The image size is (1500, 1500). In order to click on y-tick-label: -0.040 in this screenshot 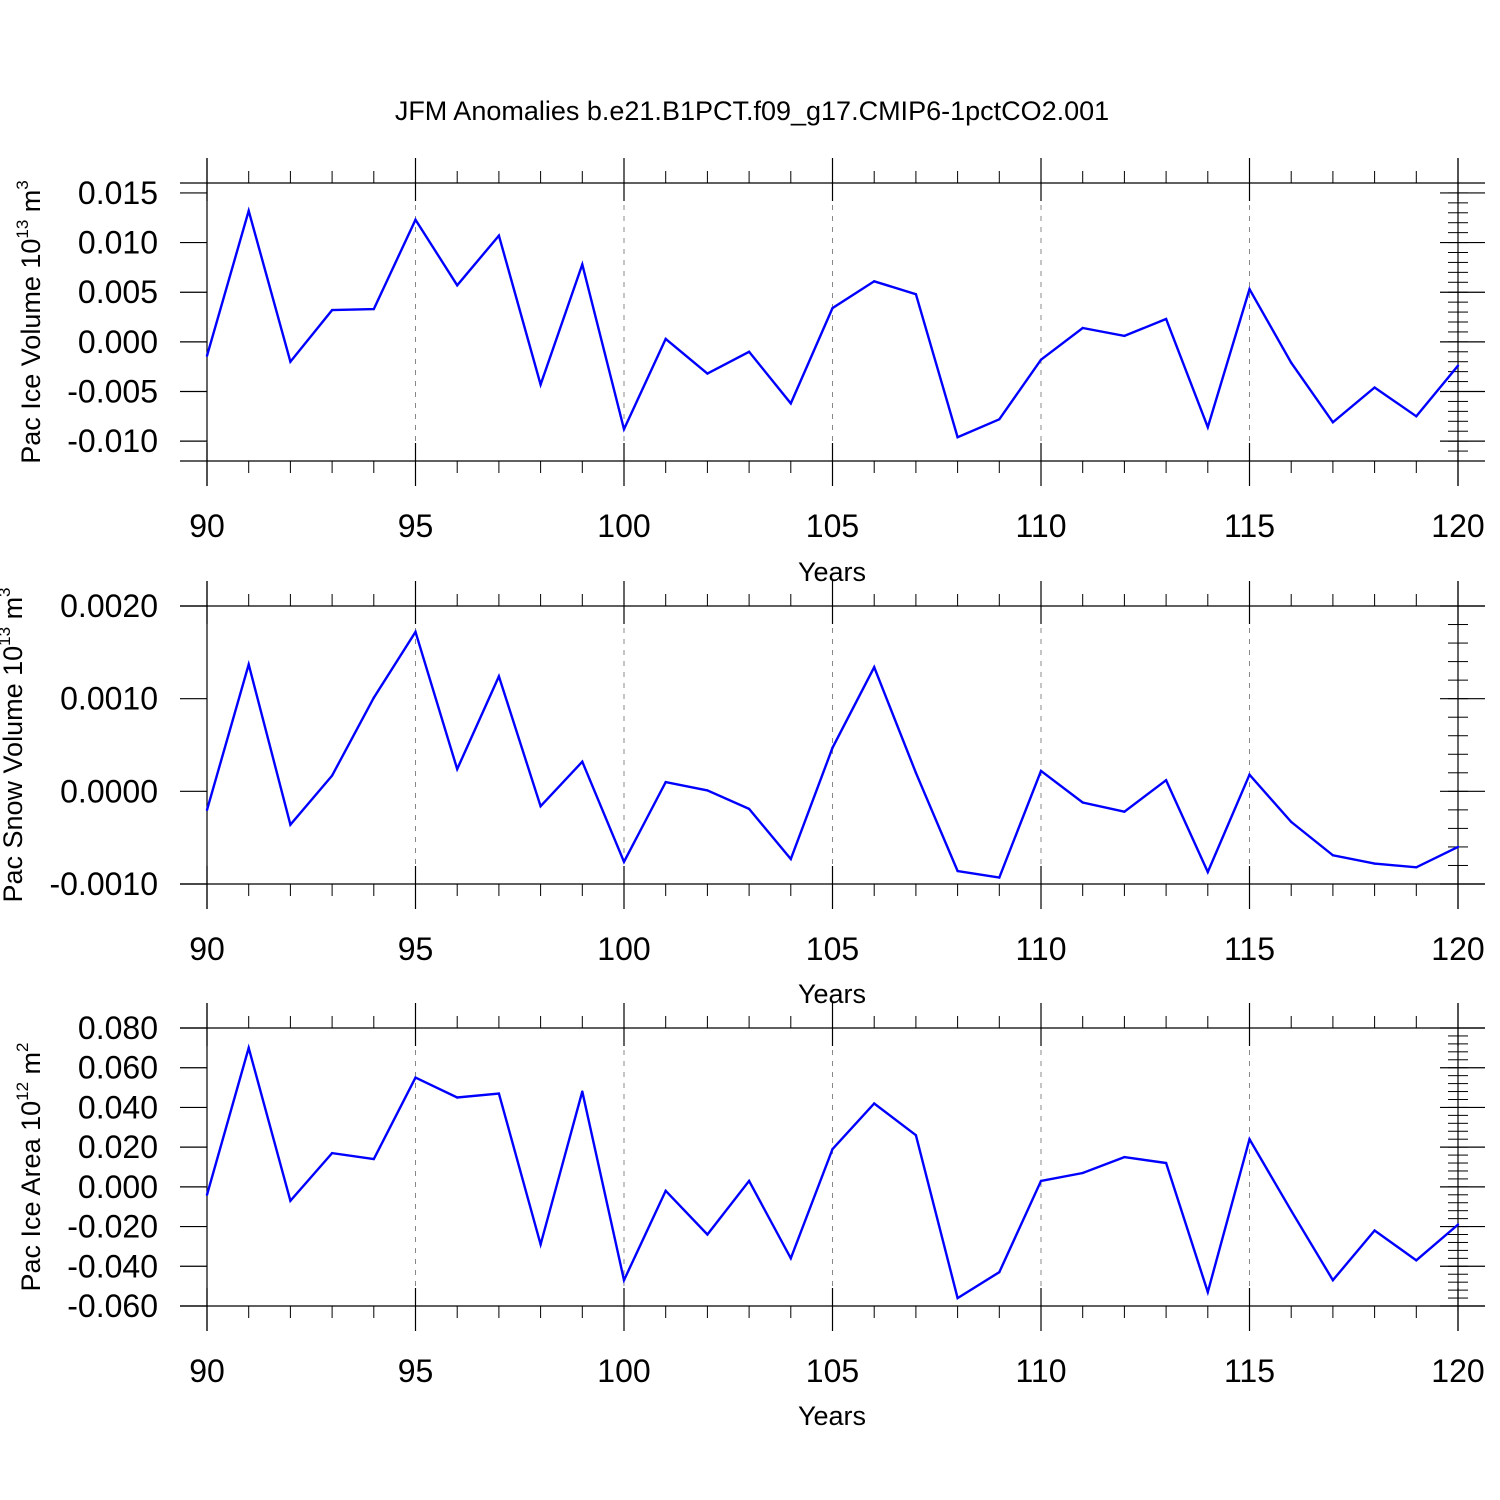, I will do `click(112, 1266)`.